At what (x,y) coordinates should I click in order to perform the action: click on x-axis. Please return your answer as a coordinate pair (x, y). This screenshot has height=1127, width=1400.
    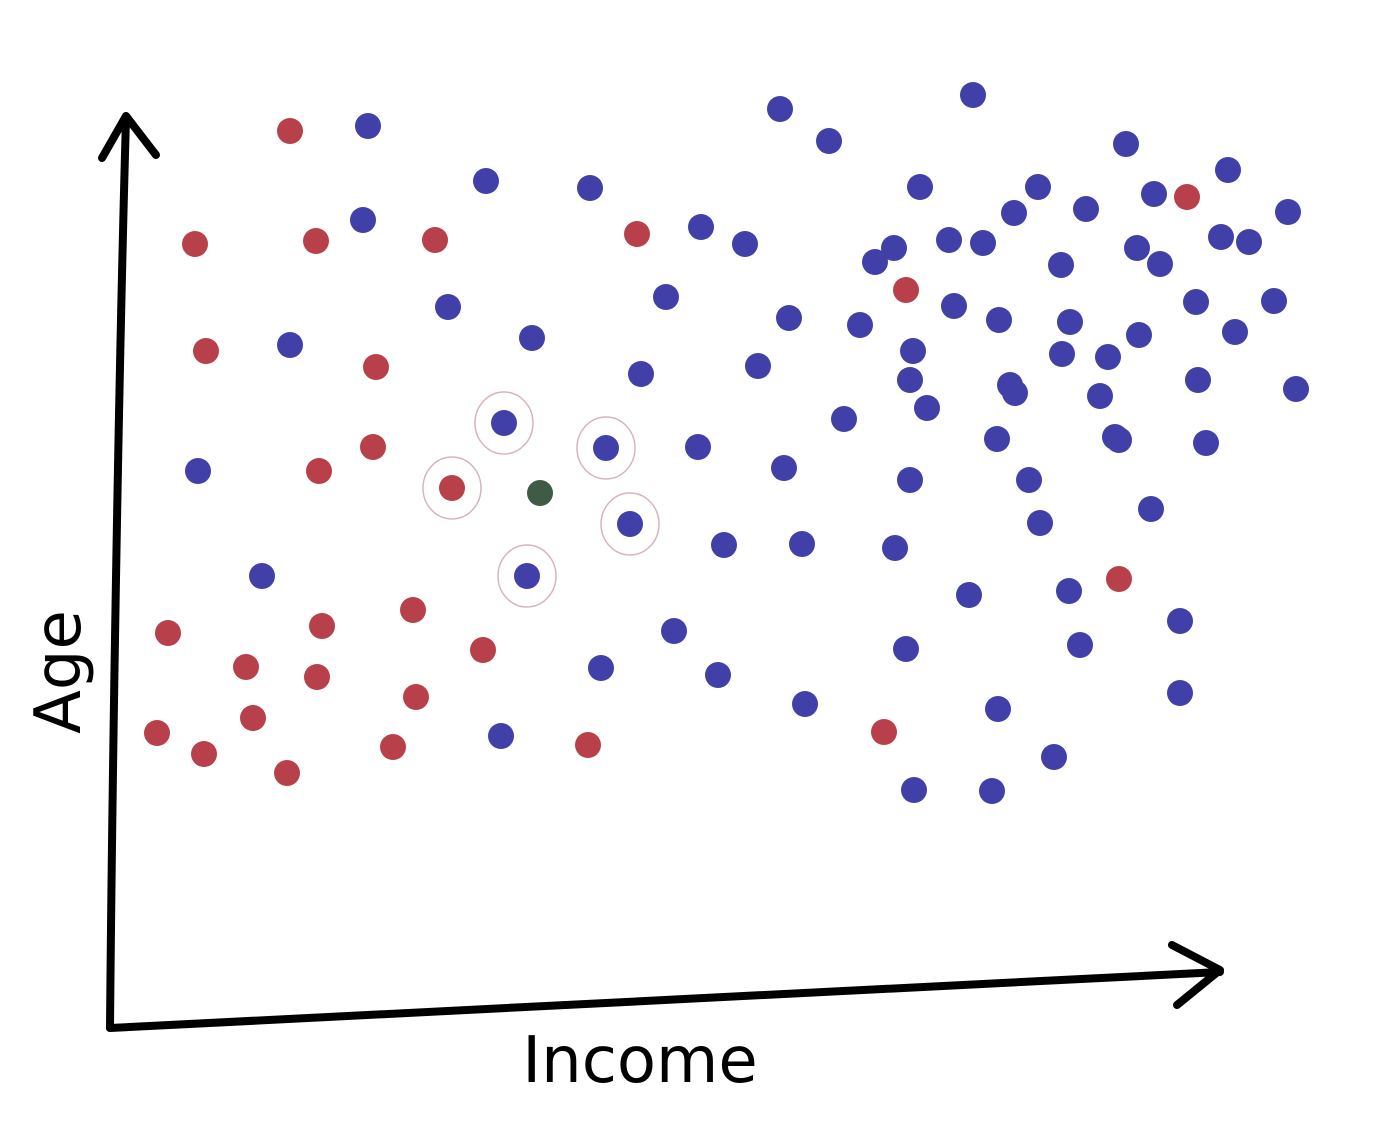
    Looking at the image, I should click on (665, 986).